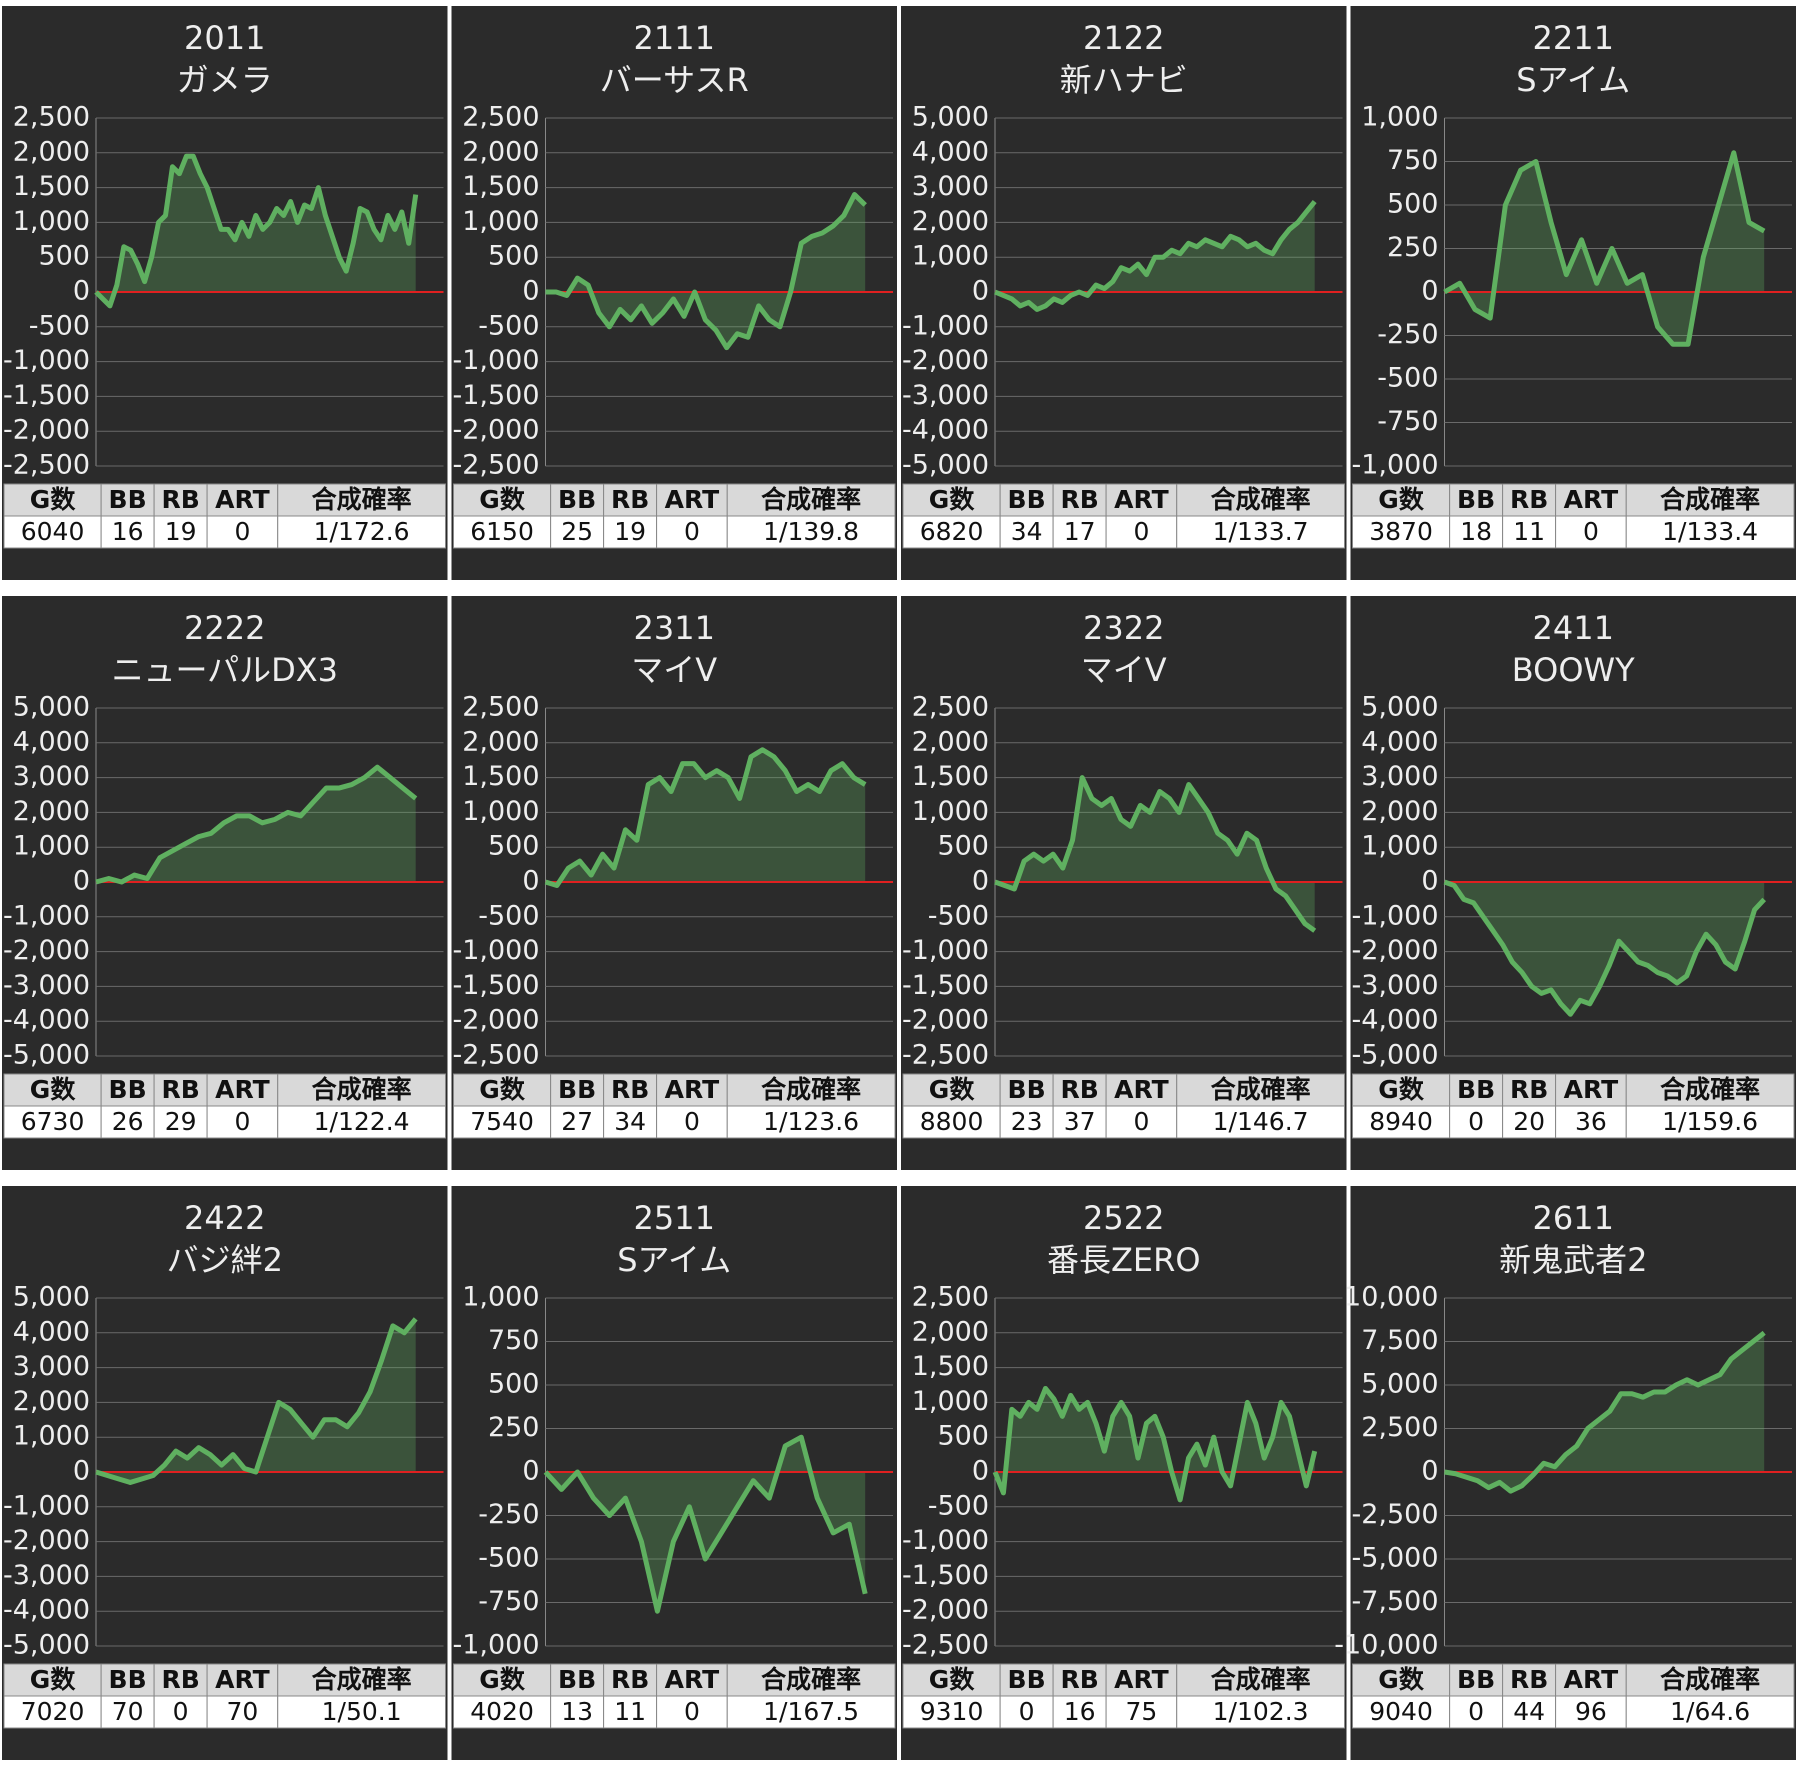 Image resolution: width=1798 pixels, height=1770 pixels. What do you see at coordinates (508, 1601) in the screenshot?
I see `y-tick-label: -750` at bounding box center [508, 1601].